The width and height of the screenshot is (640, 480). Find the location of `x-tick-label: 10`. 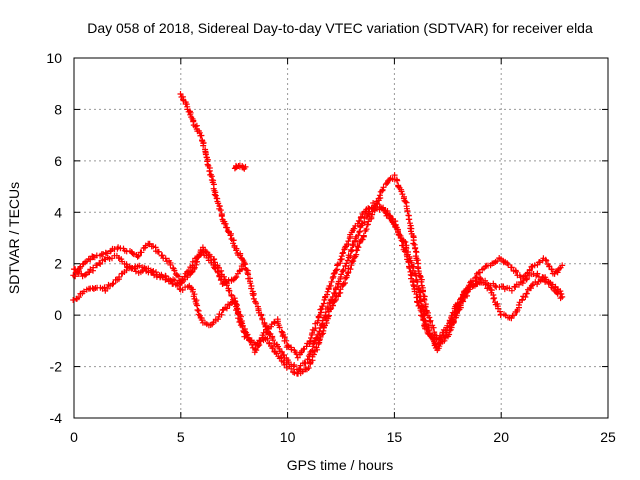

x-tick-label: 10 is located at coordinates (288, 437).